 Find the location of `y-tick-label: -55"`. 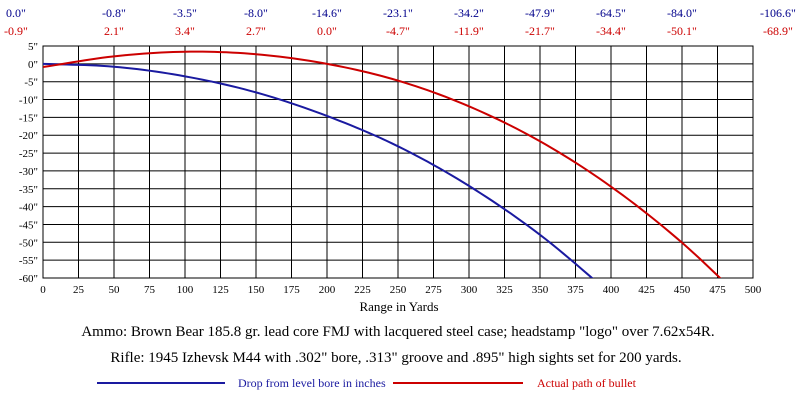

y-tick-label: -55" is located at coordinates (28, 261).